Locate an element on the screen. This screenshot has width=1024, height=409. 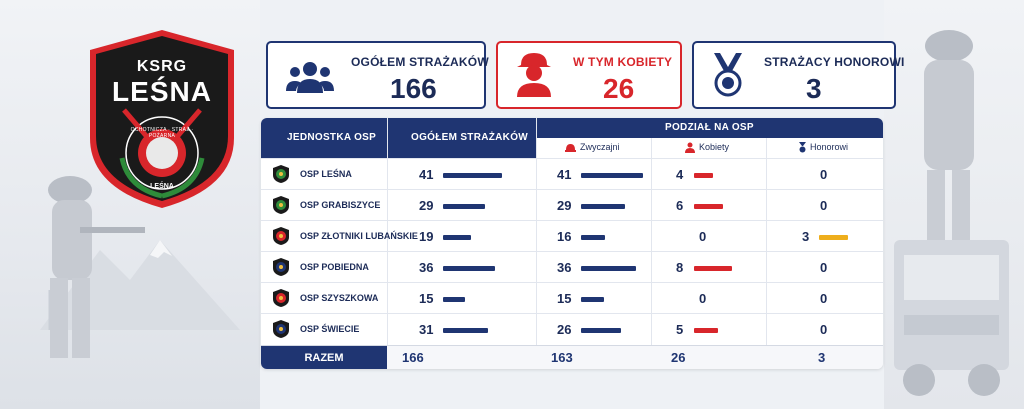
regular-value: 16 is located at coordinates (564, 236).